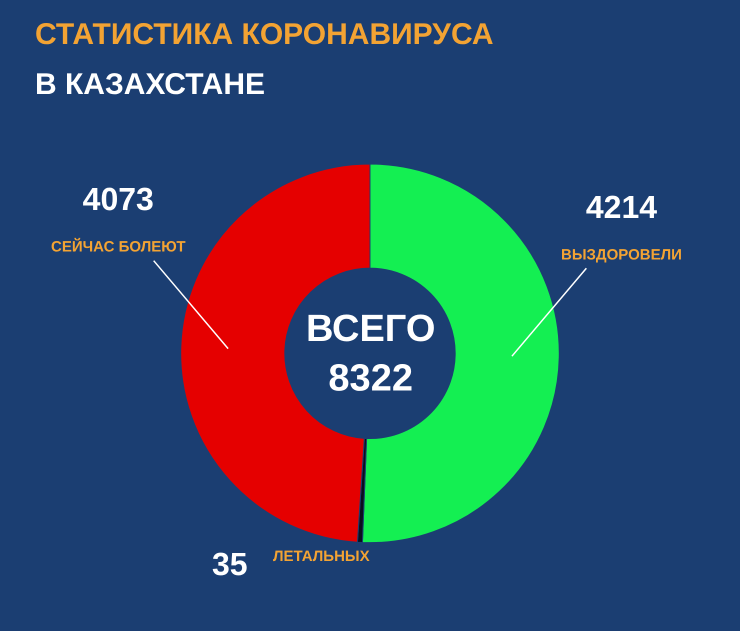 The width and height of the screenshot is (740, 631). Describe the element at coordinates (150, 84) in the screenshot. I see `chart-subtitle: В КАЗАХСТАНЕ` at that location.